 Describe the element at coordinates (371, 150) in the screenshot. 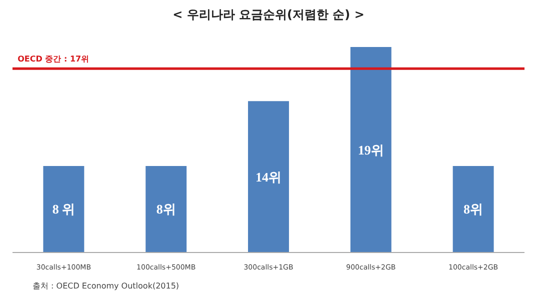

I see `data-label: 19위` at that location.